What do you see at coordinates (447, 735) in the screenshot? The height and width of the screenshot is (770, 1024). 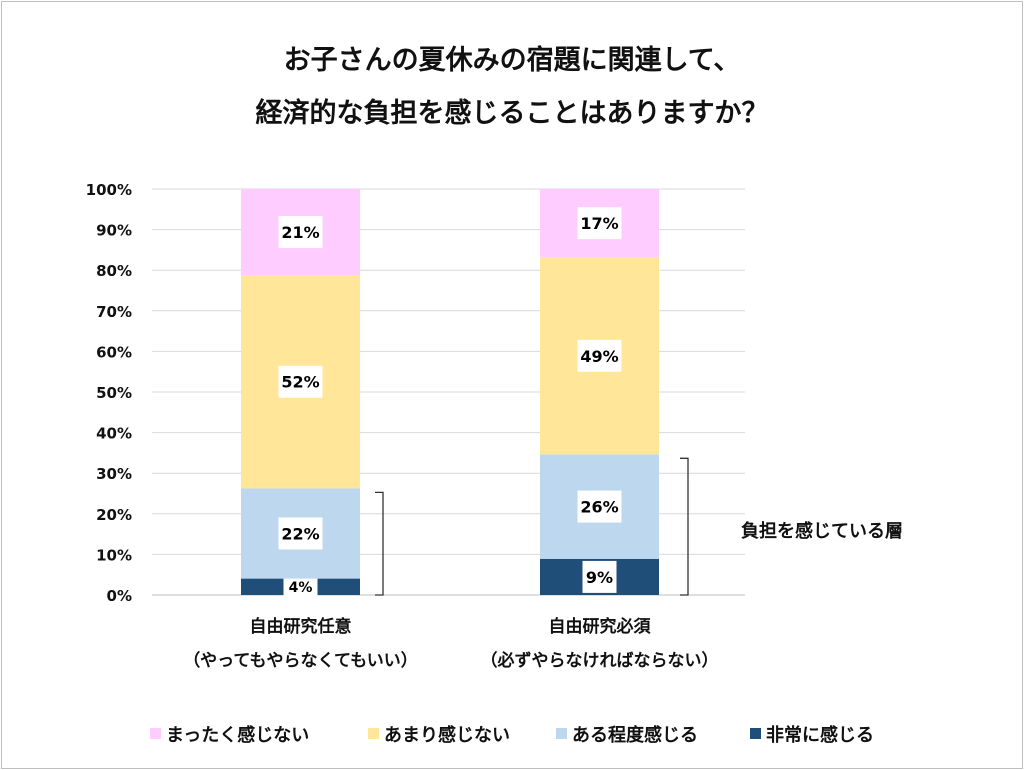 I see `legend-label: あまり感じない` at bounding box center [447, 735].